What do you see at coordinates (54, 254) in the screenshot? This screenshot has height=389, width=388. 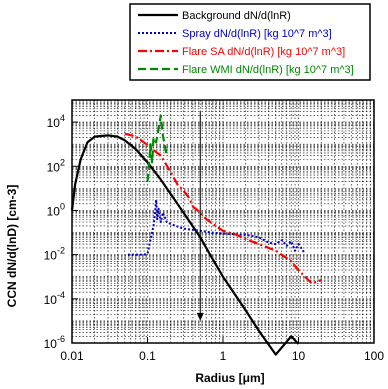 I see `y-tick-label: 10⁻²` at bounding box center [54, 254].